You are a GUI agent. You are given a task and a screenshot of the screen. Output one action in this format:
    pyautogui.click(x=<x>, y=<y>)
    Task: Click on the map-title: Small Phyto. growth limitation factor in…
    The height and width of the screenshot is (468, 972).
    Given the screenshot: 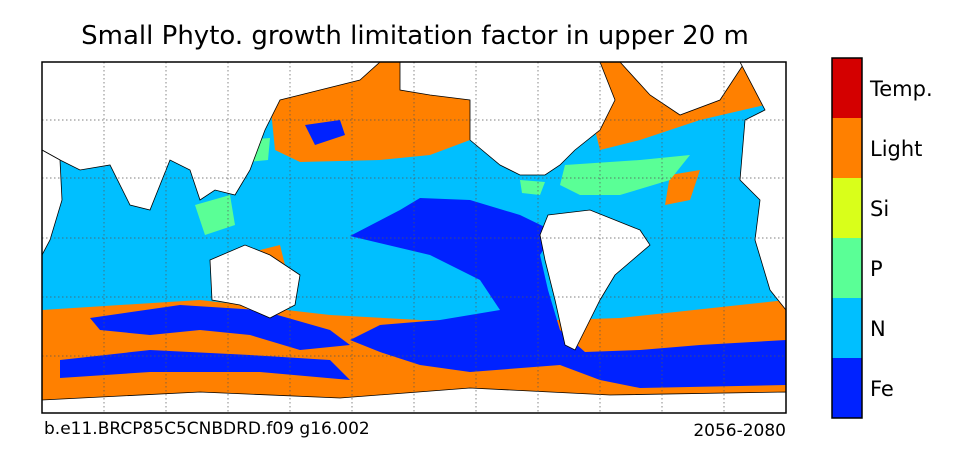 What is the action you would take?
    pyautogui.click(x=415, y=36)
    